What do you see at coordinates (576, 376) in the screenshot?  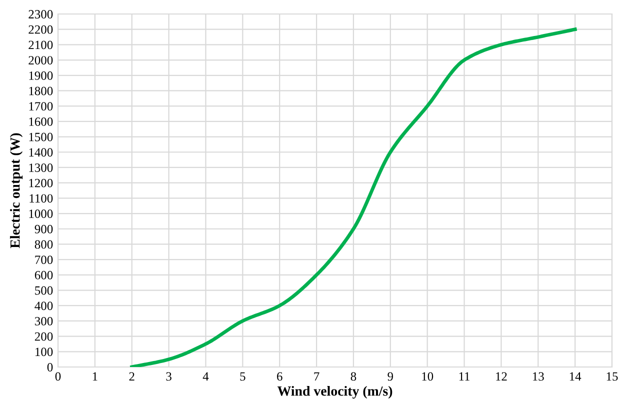 I see `x-tick-label: 14` at bounding box center [576, 376].